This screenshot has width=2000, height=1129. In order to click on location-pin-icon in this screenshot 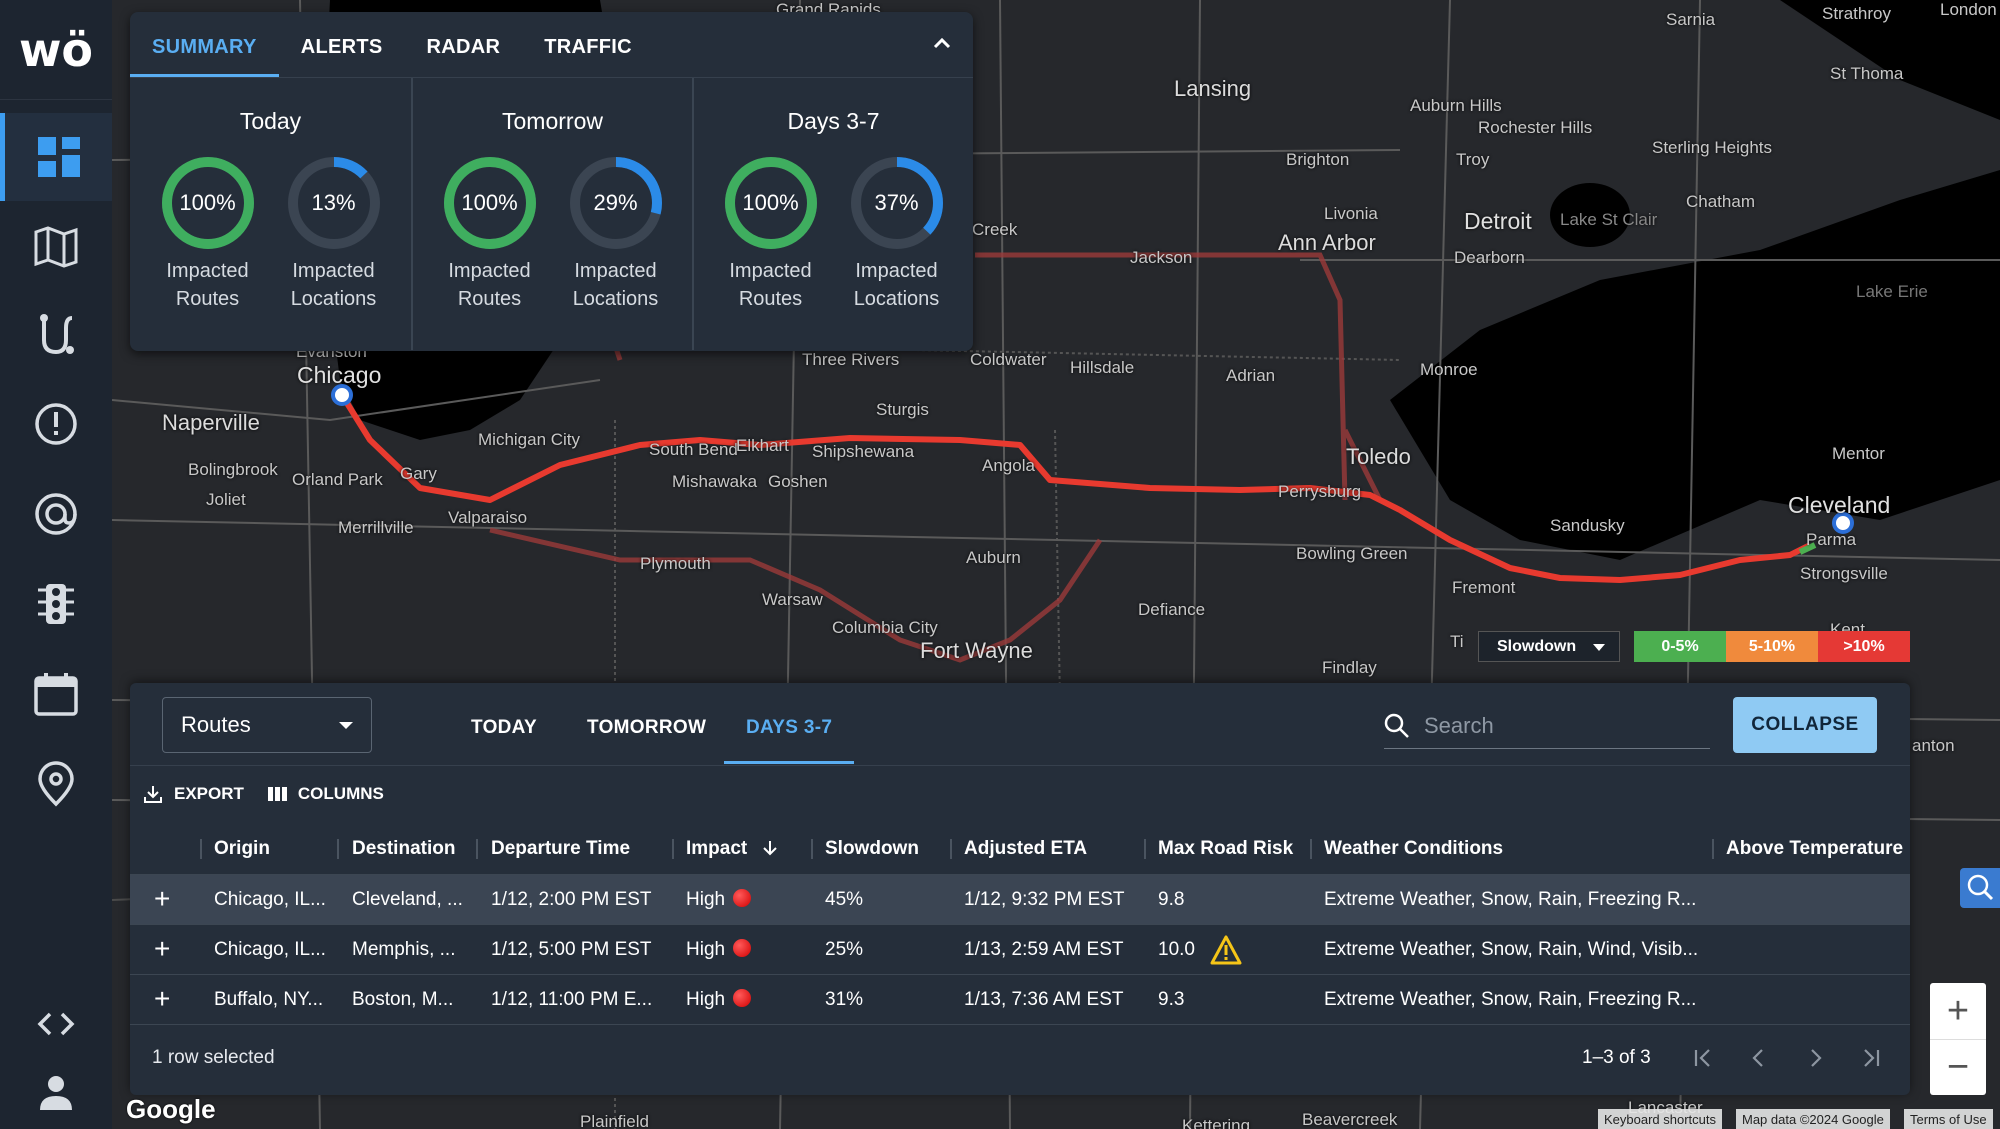, I will do `click(56, 784)`.